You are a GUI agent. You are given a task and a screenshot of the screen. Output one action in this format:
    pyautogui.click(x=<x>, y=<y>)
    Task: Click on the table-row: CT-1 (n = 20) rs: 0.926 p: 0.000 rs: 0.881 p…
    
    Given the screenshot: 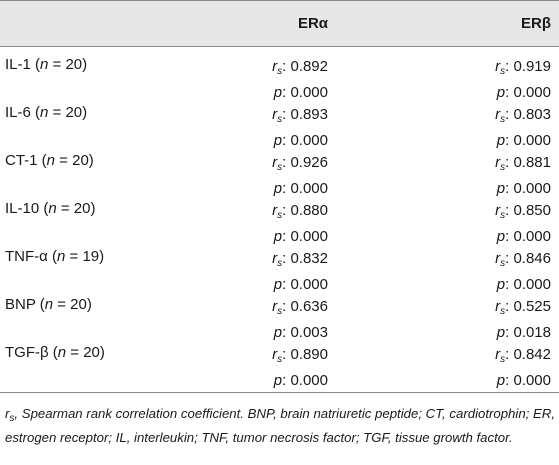 What is the action you would take?
    pyautogui.click(x=279, y=173)
    